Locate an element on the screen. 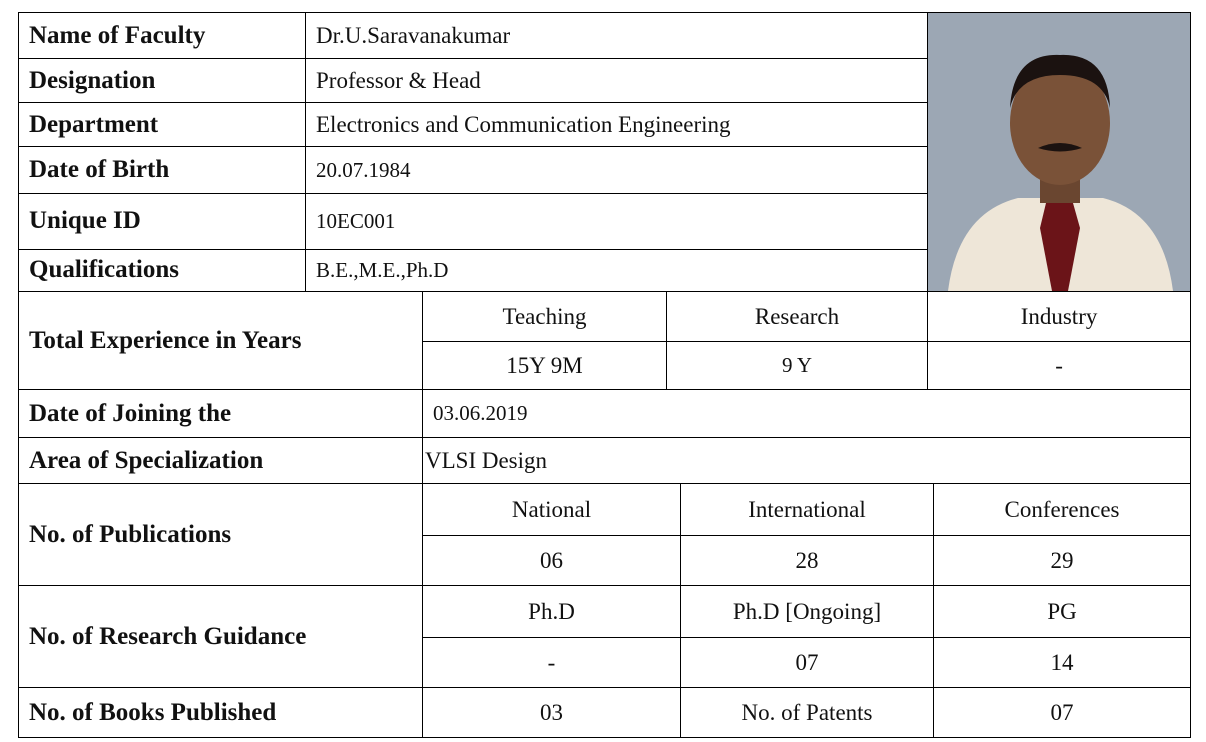 The width and height of the screenshot is (1206, 742). value: B.E.,M.E.,Ph.D is located at coordinates (616, 270).